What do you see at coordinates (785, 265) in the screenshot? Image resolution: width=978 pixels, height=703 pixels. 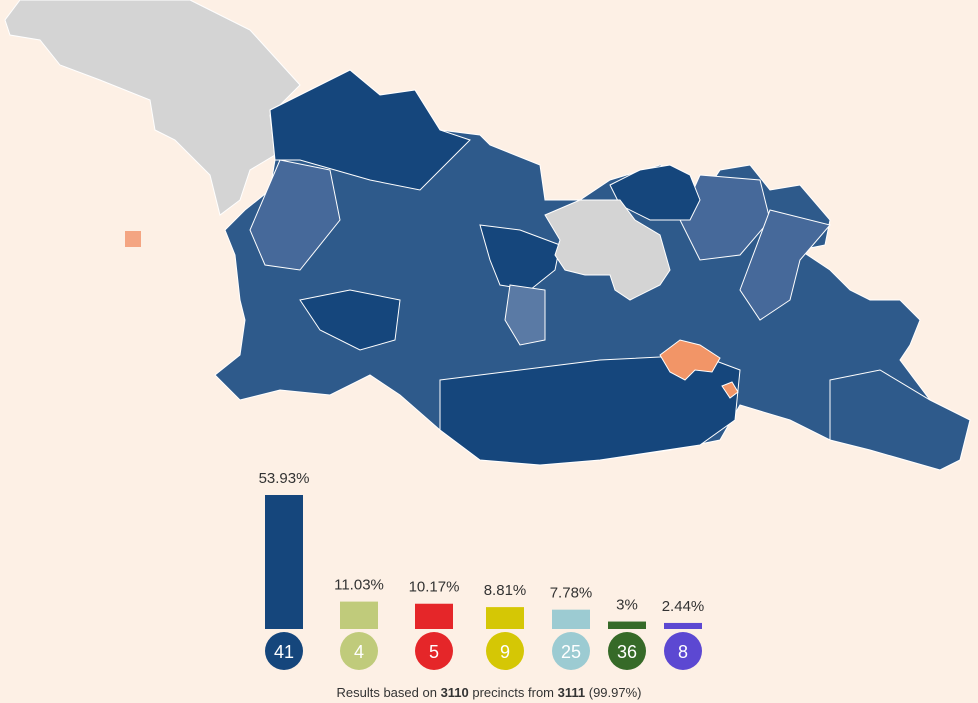 I see `region-east2` at bounding box center [785, 265].